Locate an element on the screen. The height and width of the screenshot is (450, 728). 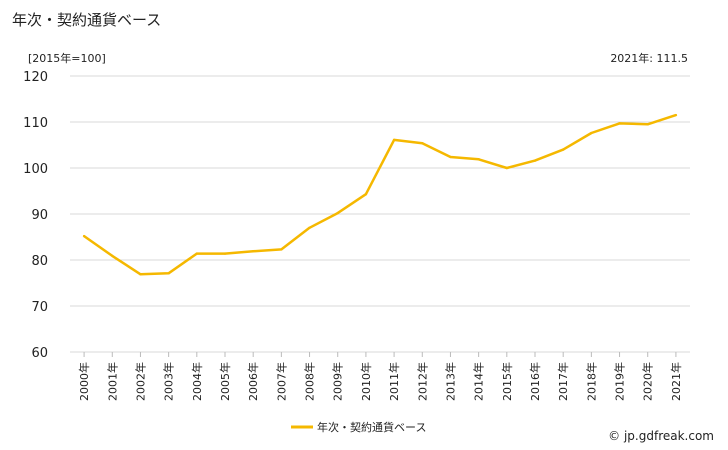
x-tick-label: 2019年 is located at coordinates (620, 381).